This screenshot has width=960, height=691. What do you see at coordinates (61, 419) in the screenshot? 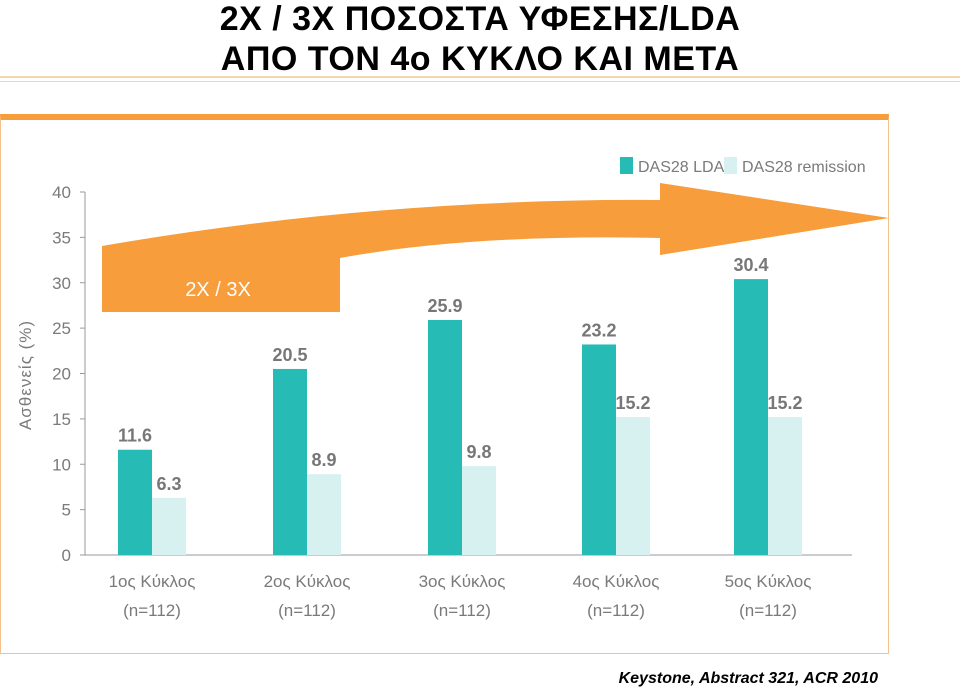
I see `y-tick-label: 15` at bounding box center [61, 419].